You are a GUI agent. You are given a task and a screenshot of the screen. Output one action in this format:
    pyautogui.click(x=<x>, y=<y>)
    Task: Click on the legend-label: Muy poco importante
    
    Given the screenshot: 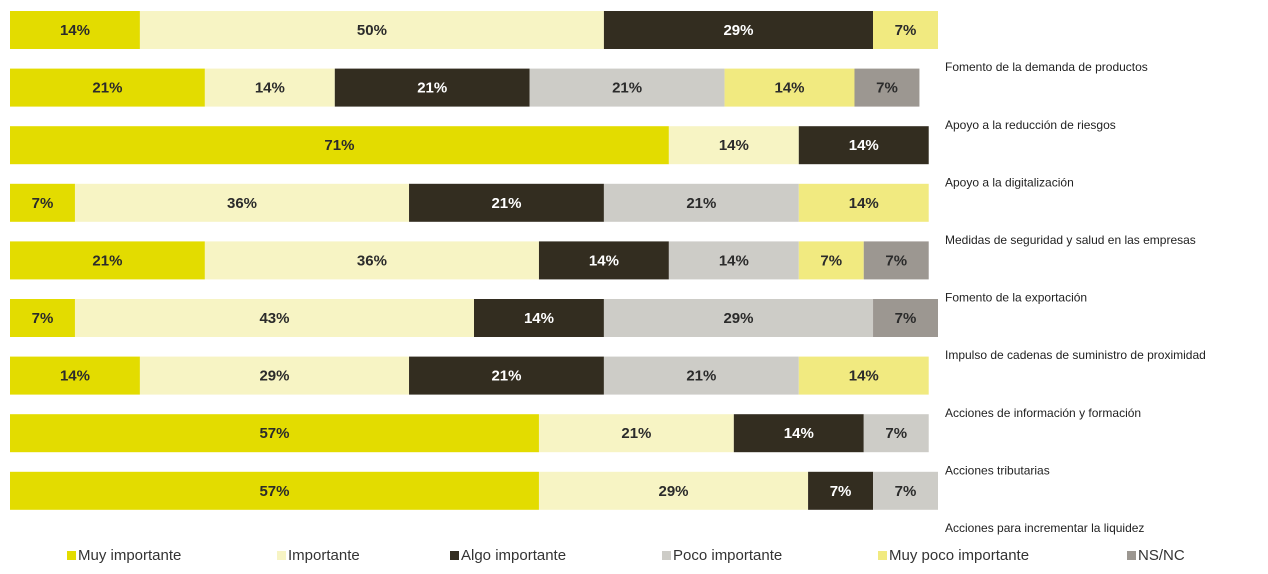 What is the action you would take?
    pyautogui.click(x=959, y=555)
    